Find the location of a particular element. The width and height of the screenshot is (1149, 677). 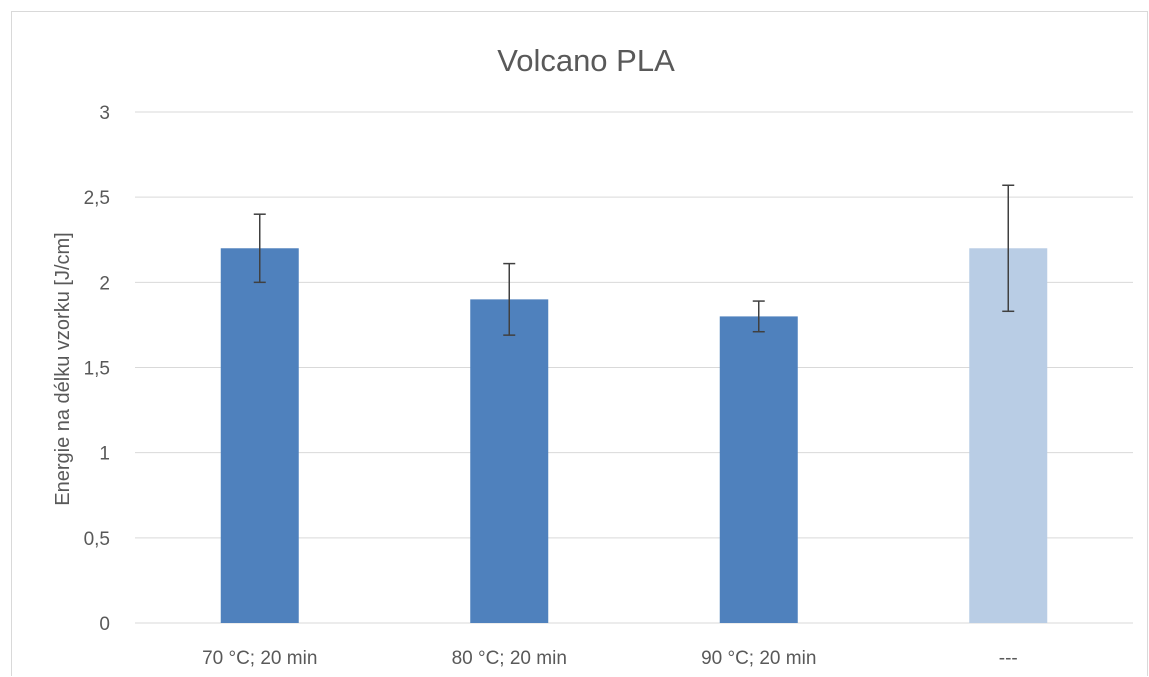

y-tick-label: 1 is located at coordinates (104, 454).